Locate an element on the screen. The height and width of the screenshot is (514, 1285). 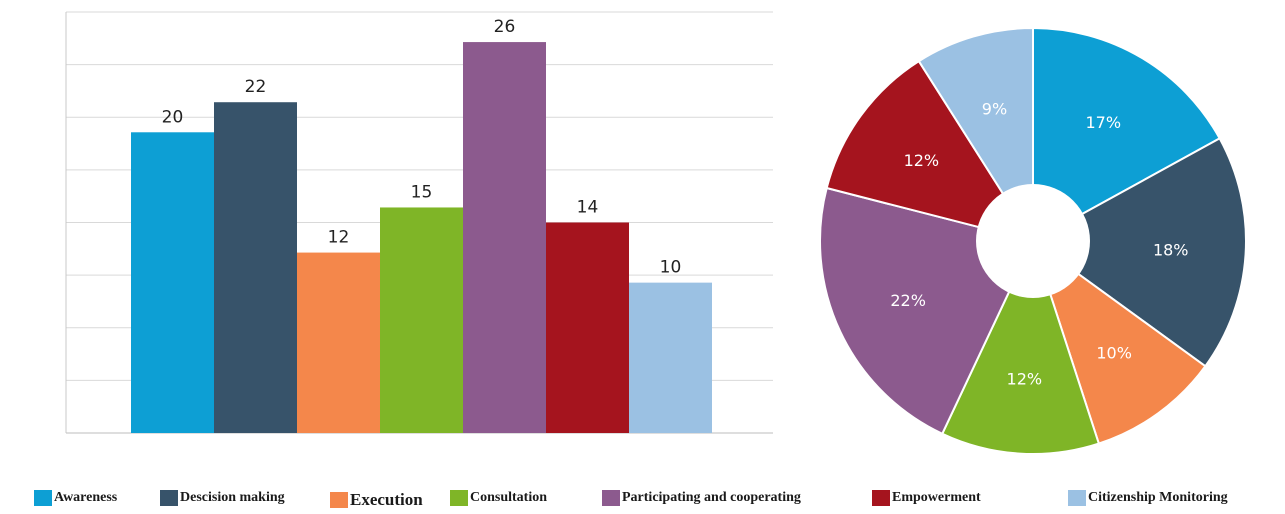
legend-swatch-awareness is located at coordinates (43, 498).